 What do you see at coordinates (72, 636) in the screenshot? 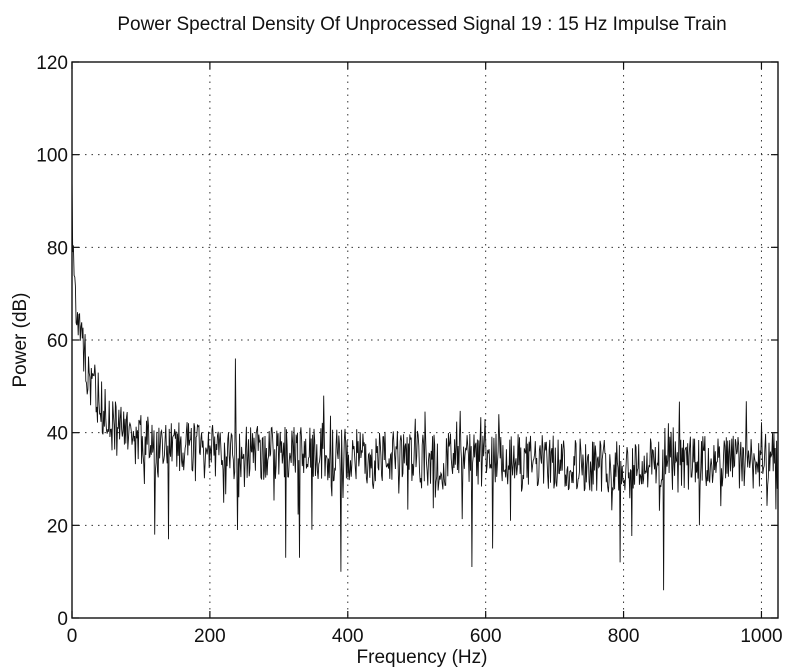
I see `x-tick-label: 0` at bounding box center [72, 636].